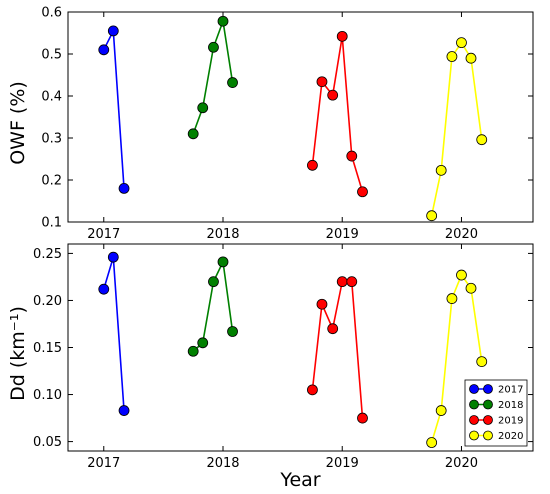 This screenshot has height=494, width=550. Describe the element at coordinates (51, 55) in the screenshot. I see `y-tick-label: 0.5` at that location.